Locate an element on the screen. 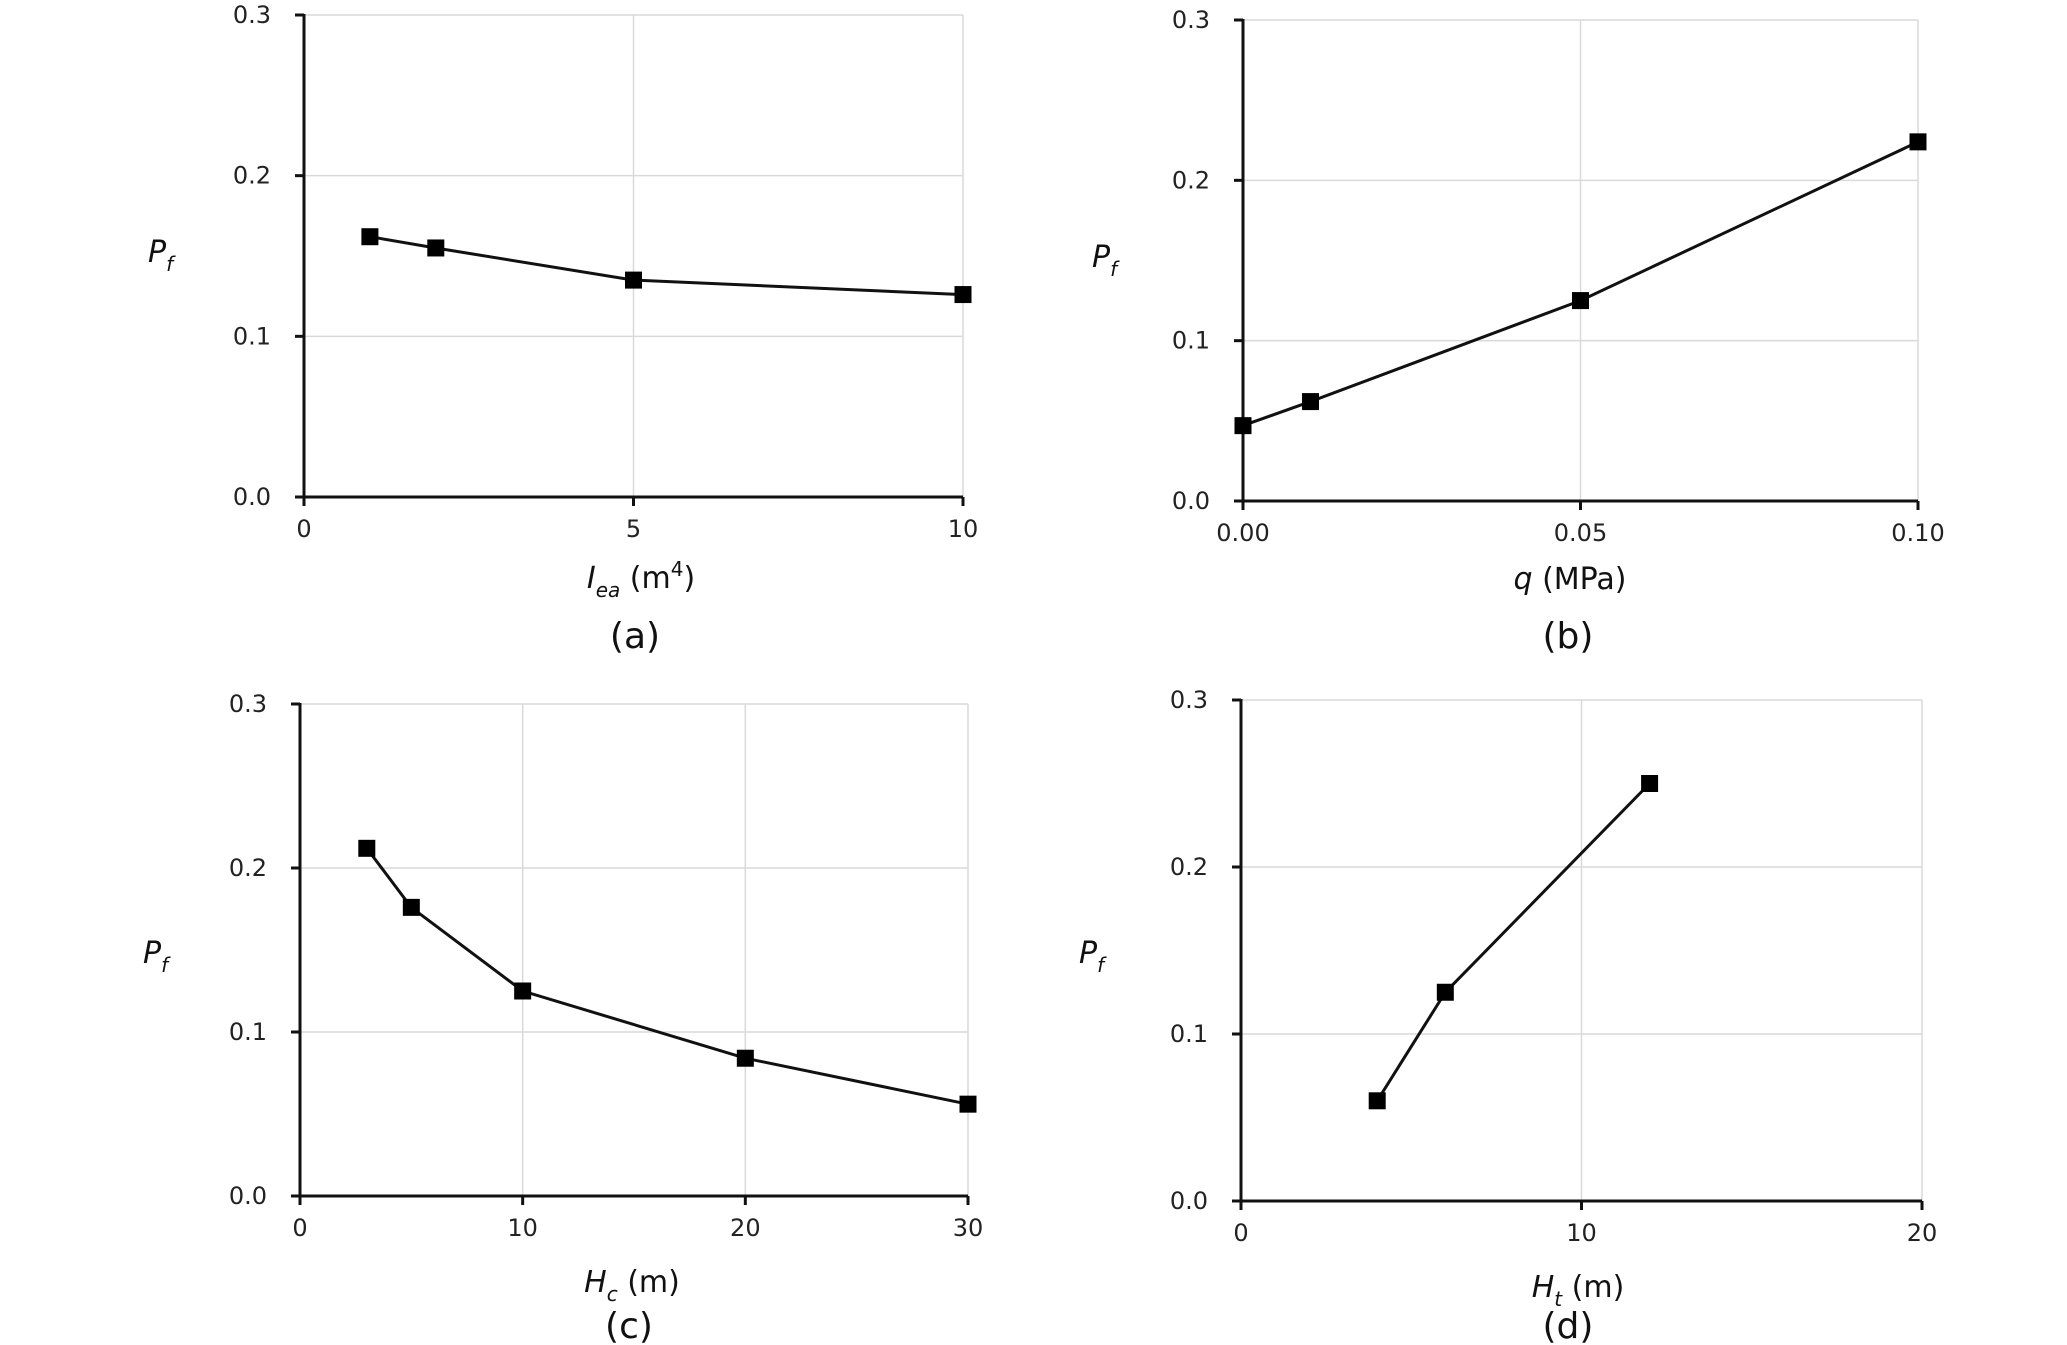 This screenshot has width=2067, height=1345. panel-label: (a) is located at coordinates (635, 636).